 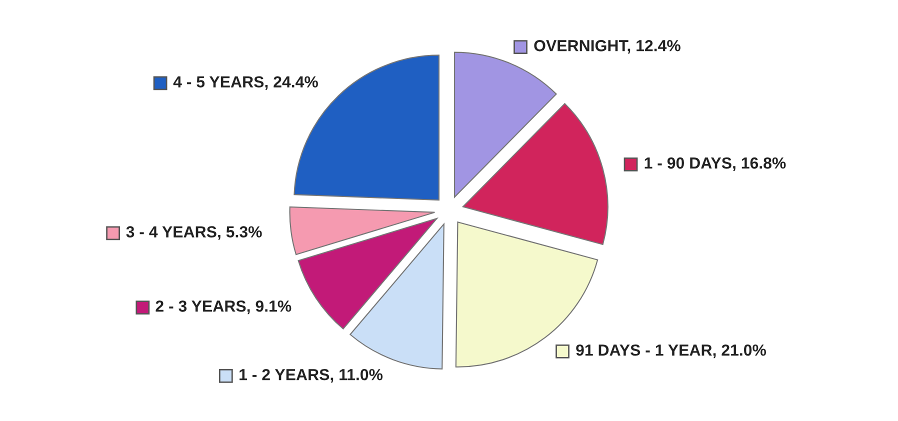 I want to click on legend-label: 1 - 2 YEARS, 11.0%, so click(x=311, y=375).